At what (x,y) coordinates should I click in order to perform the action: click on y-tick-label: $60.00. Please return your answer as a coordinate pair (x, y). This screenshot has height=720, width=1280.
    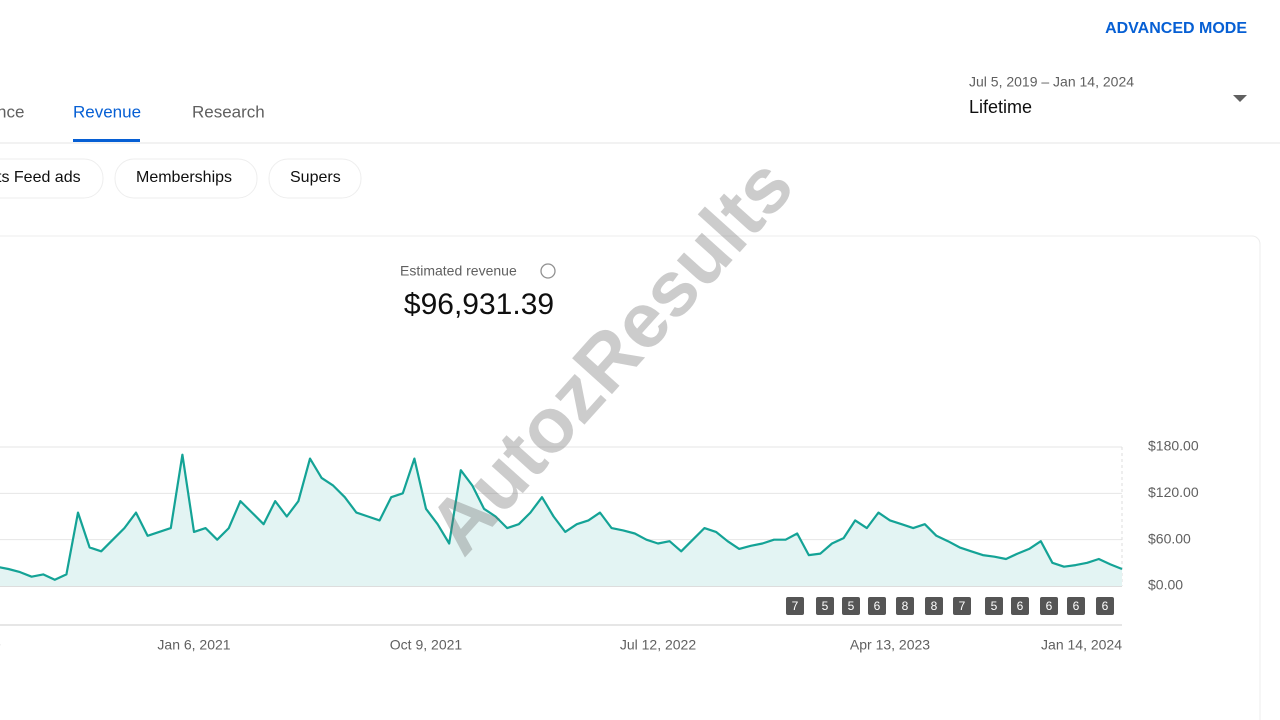
    Looking at the image, I should click on (1169, 538).